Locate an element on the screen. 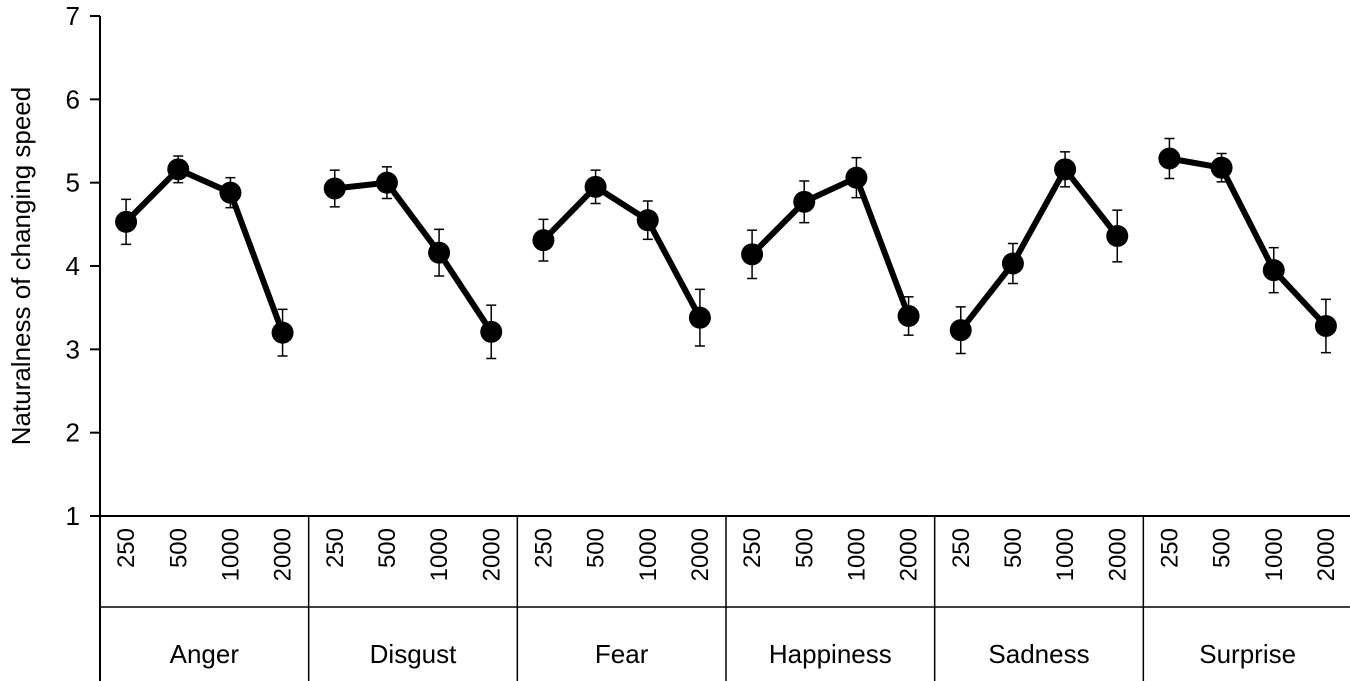 The width and height of the screenshot is (1350, 681). y-tick-label: 4 is located at coordinates (73, 266).